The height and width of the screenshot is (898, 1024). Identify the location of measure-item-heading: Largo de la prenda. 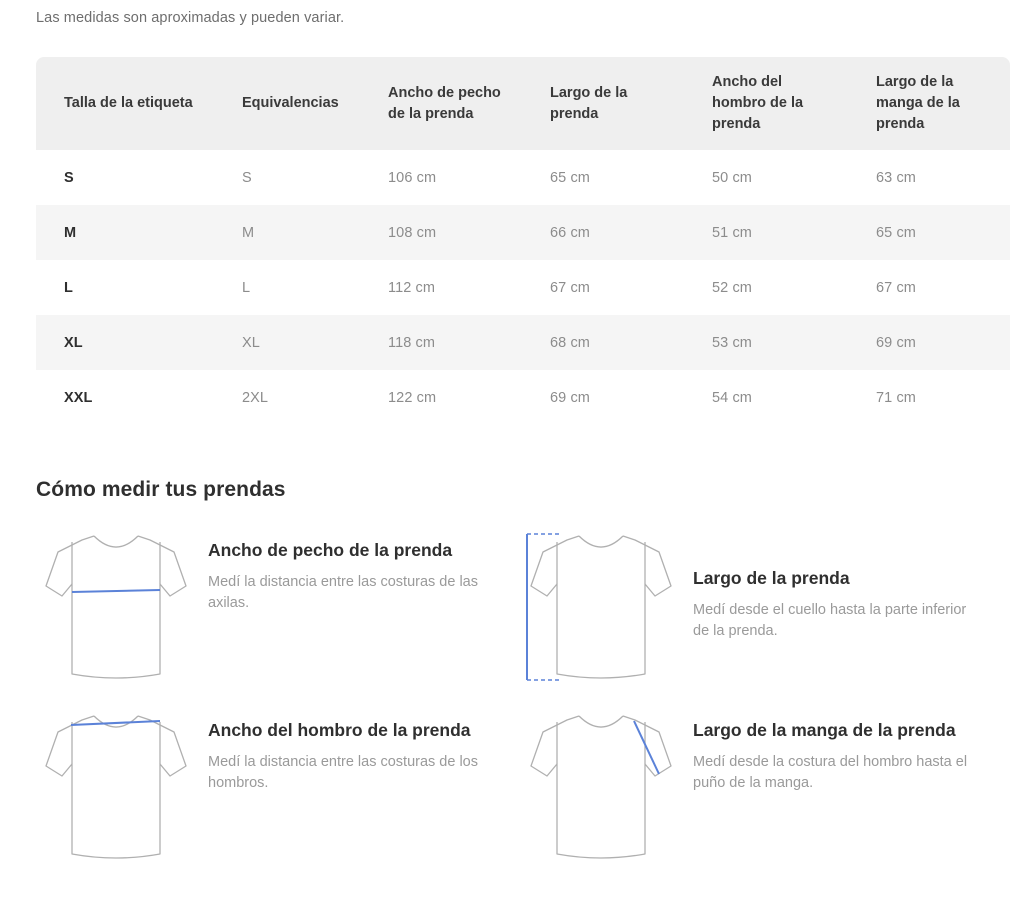
(771, 578).